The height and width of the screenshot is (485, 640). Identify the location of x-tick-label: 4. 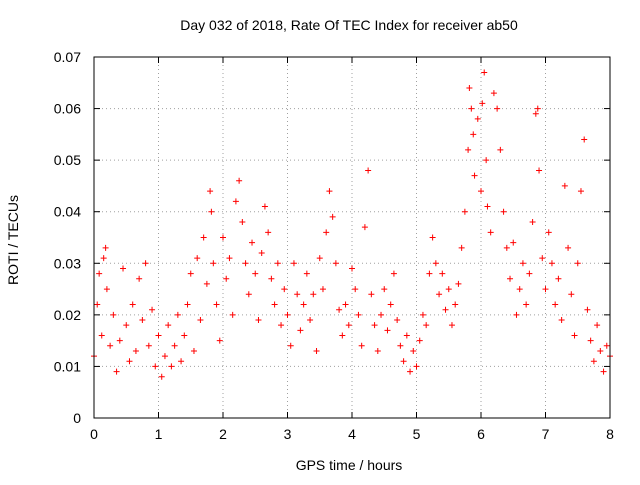
(352, 434).